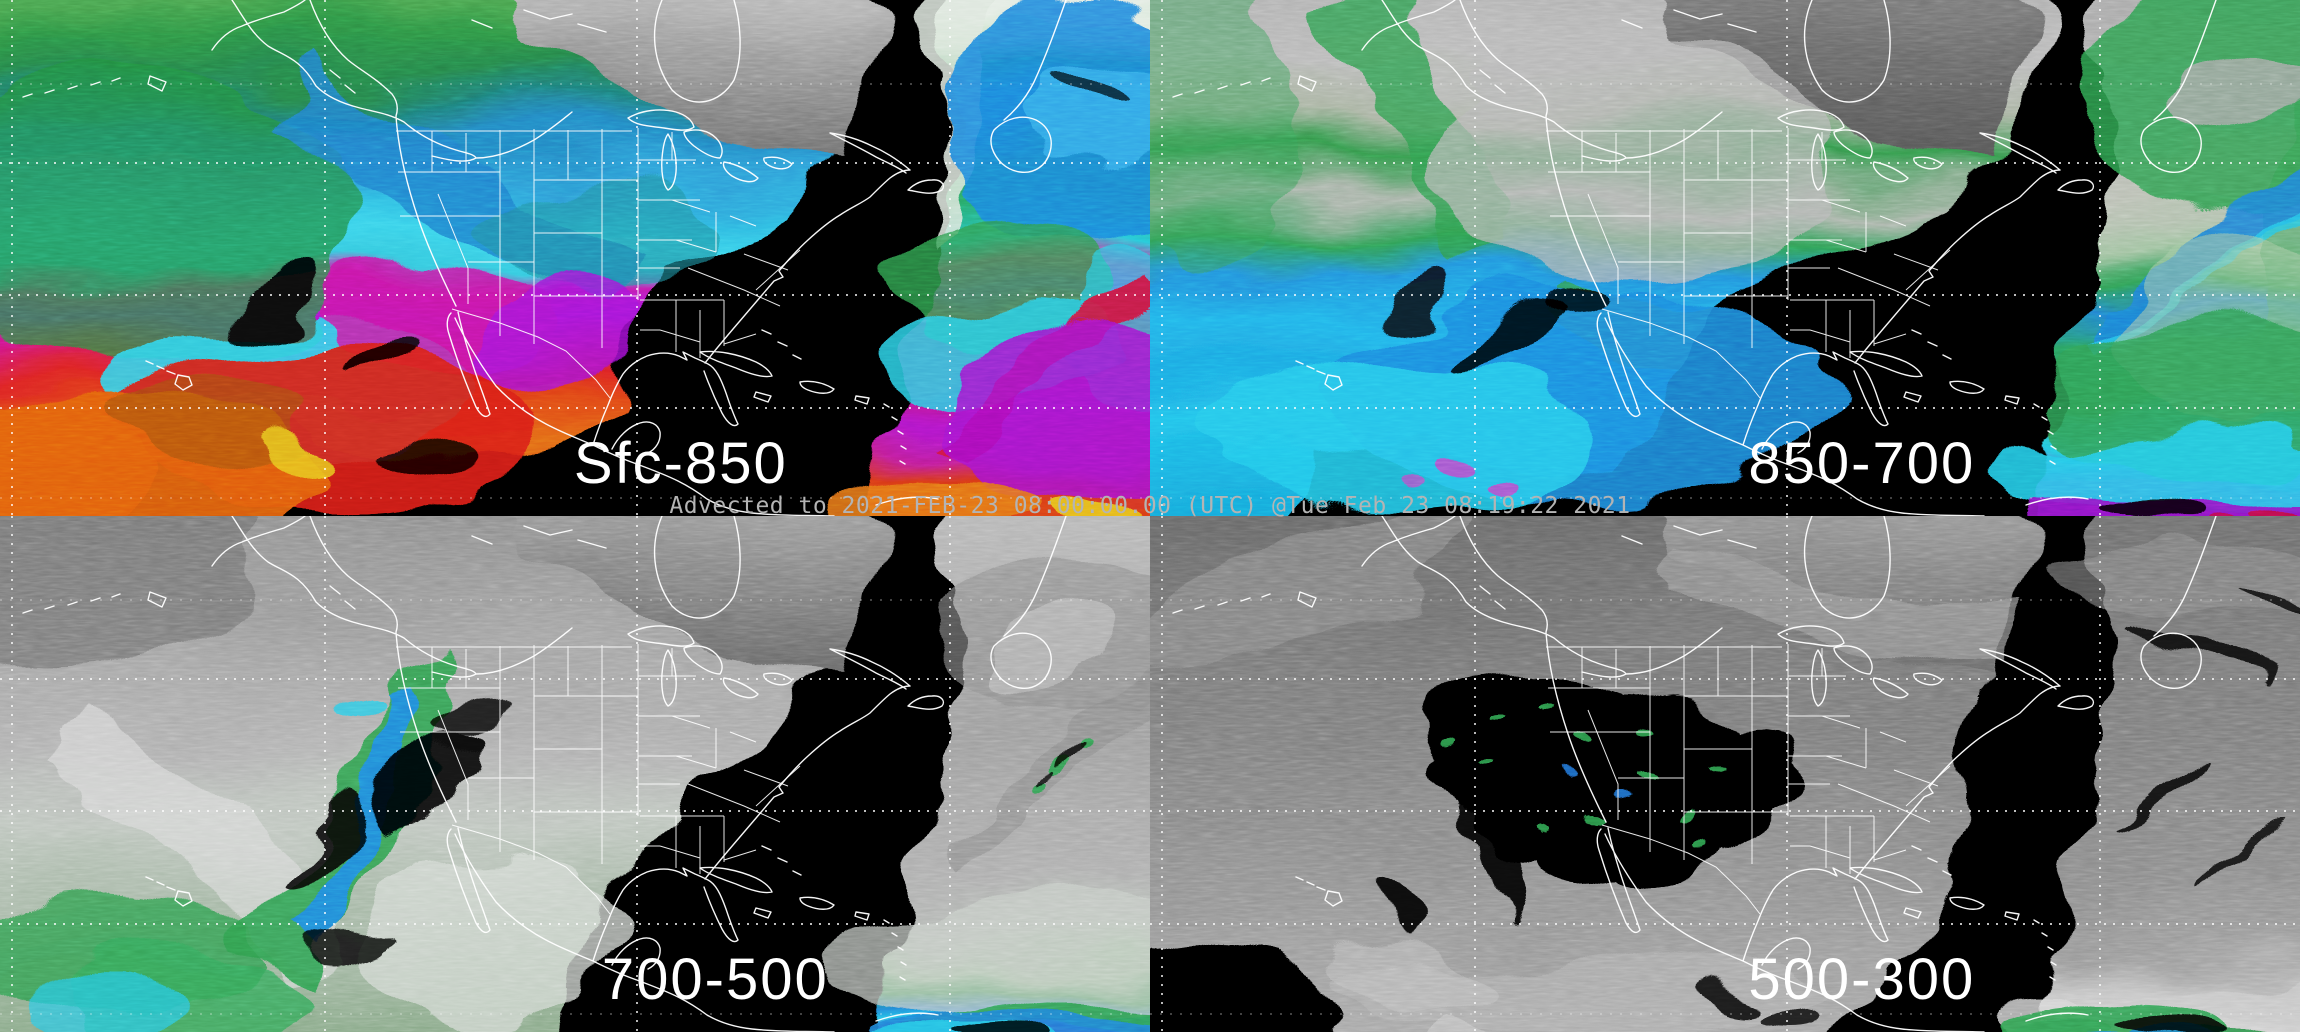 This screenshot has width=2300, height=1032. Describe the element at coordinates (1862, 463) in the screenshot. I see `panel-label-850-700: 850-700` at that location.